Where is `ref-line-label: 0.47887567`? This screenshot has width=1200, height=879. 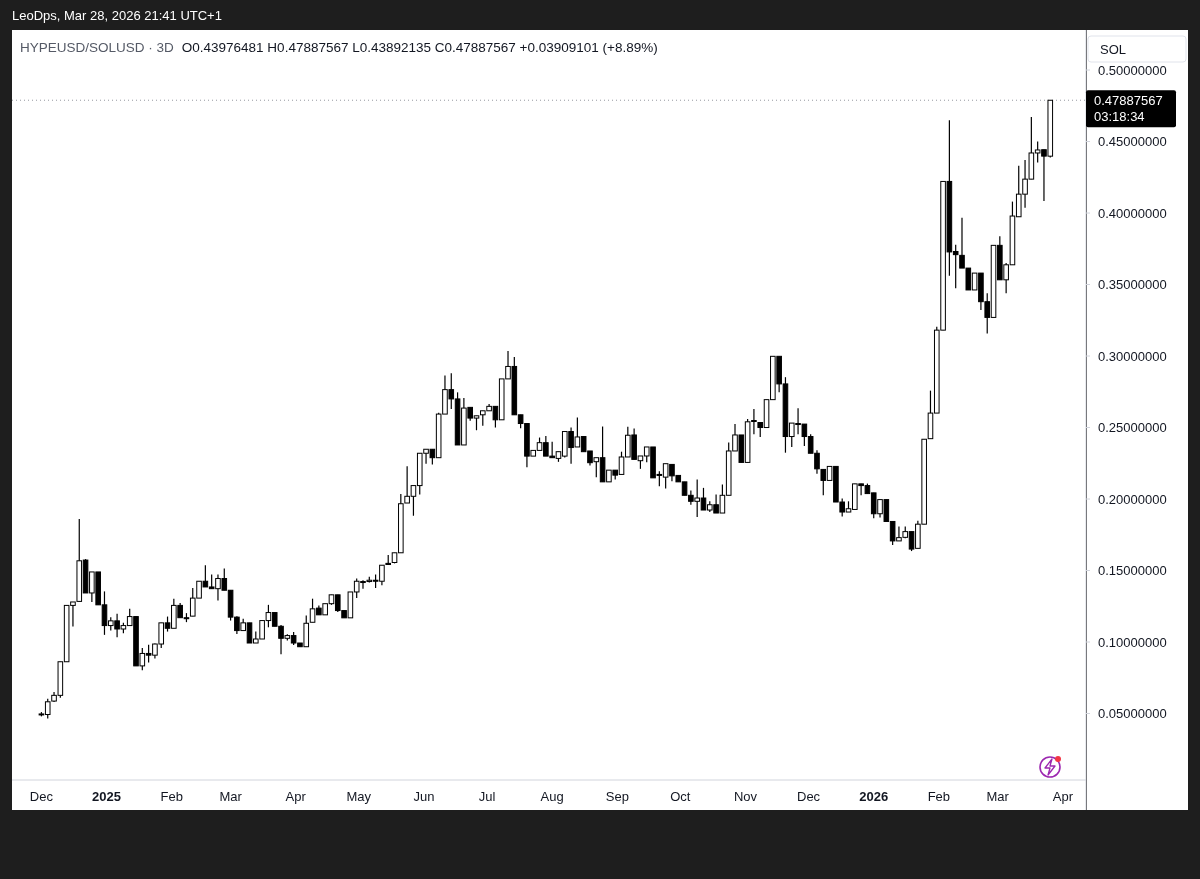
ref-line-label: 0.47887567 is located at coordinates (1128, 101).